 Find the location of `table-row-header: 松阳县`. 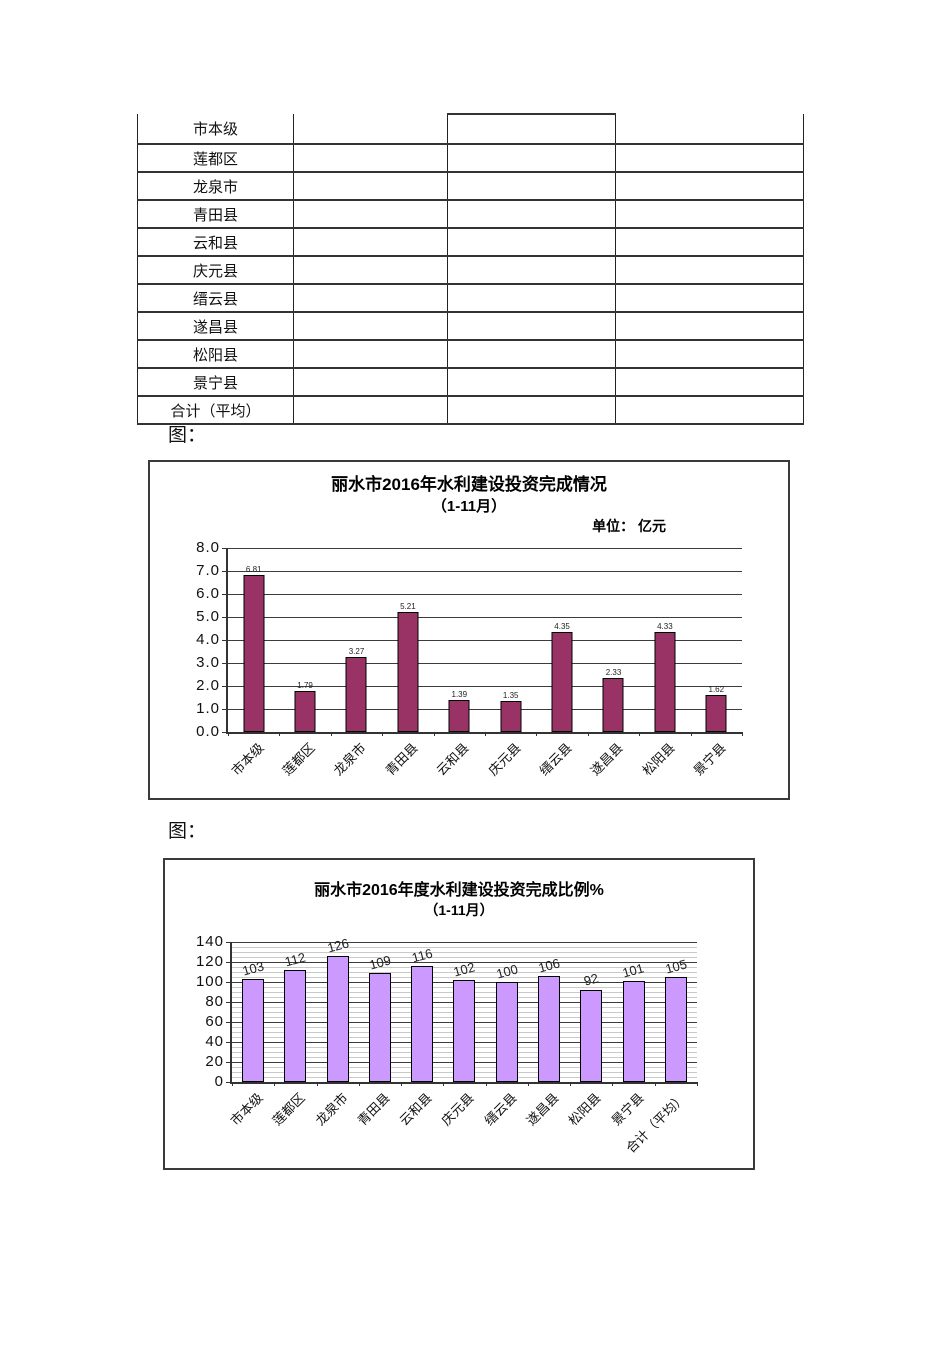

table-row-header: 松阳县 is located at coordinates (215, 354).